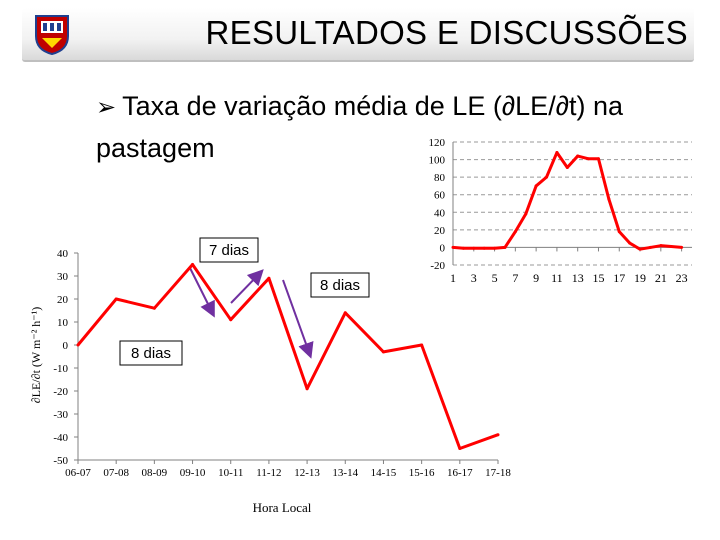 The height and width of the screenshot is (540, 720). Describe the element at coordinates (60, 461) in the screenshot. I see `main-y-tick-label: -50` at that location.